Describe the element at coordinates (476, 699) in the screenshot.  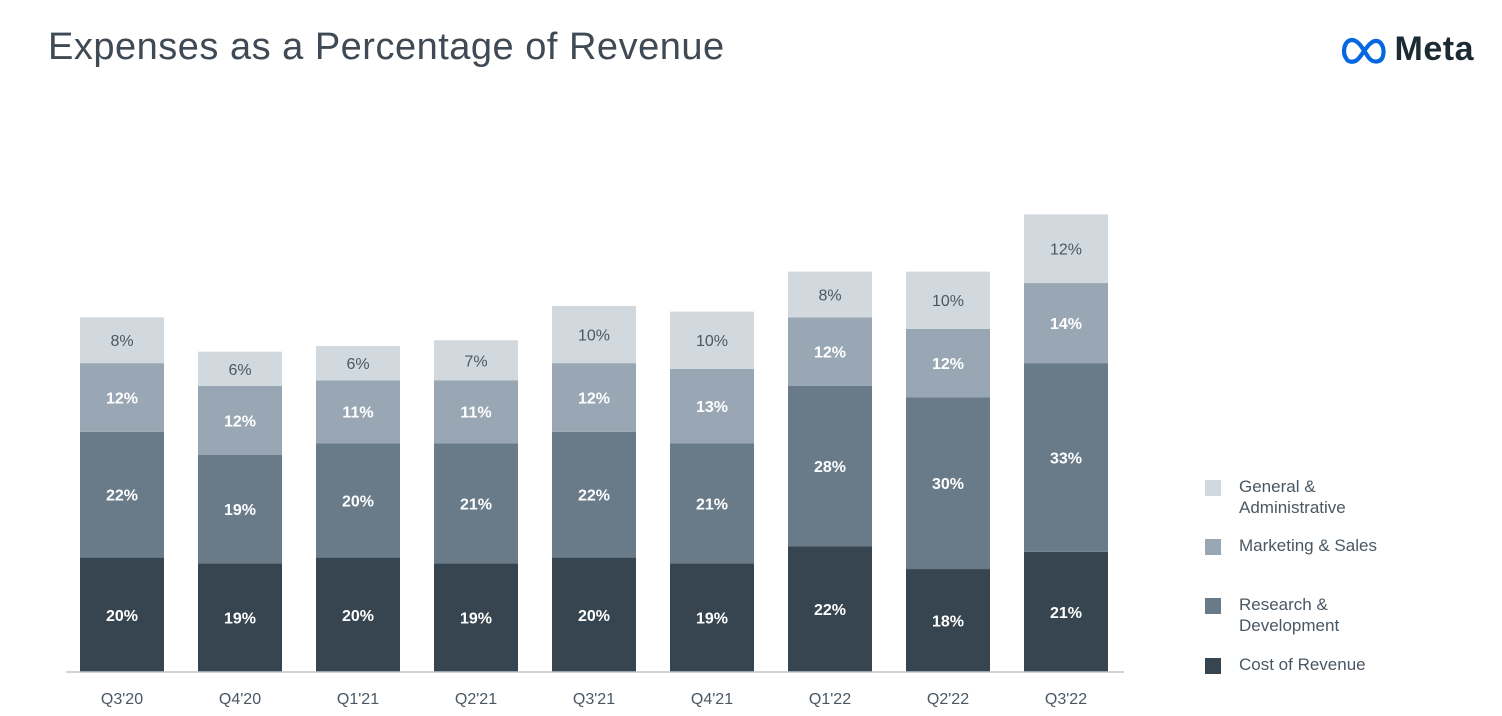
I see `x-tick-label: Q2'21` at that location.